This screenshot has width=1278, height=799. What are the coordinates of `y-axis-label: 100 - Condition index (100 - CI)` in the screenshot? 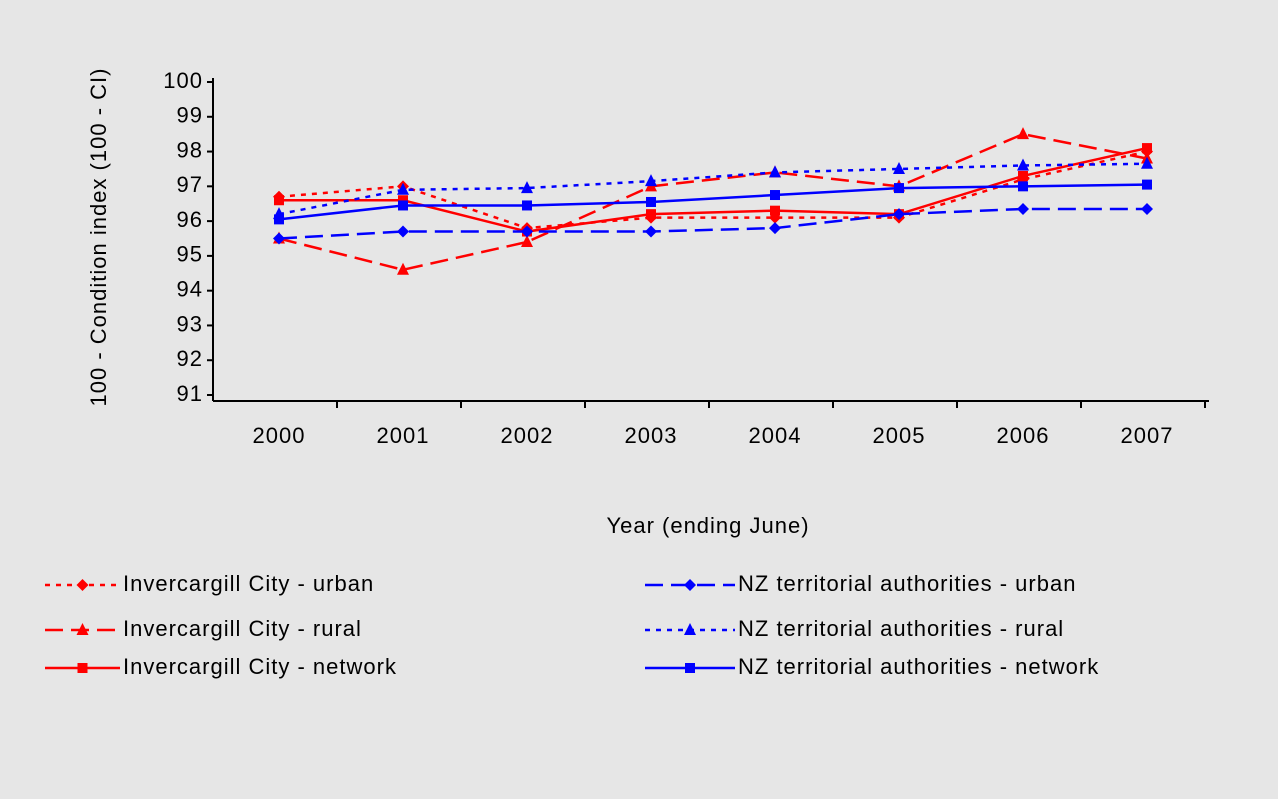 It's located at (98, 237).